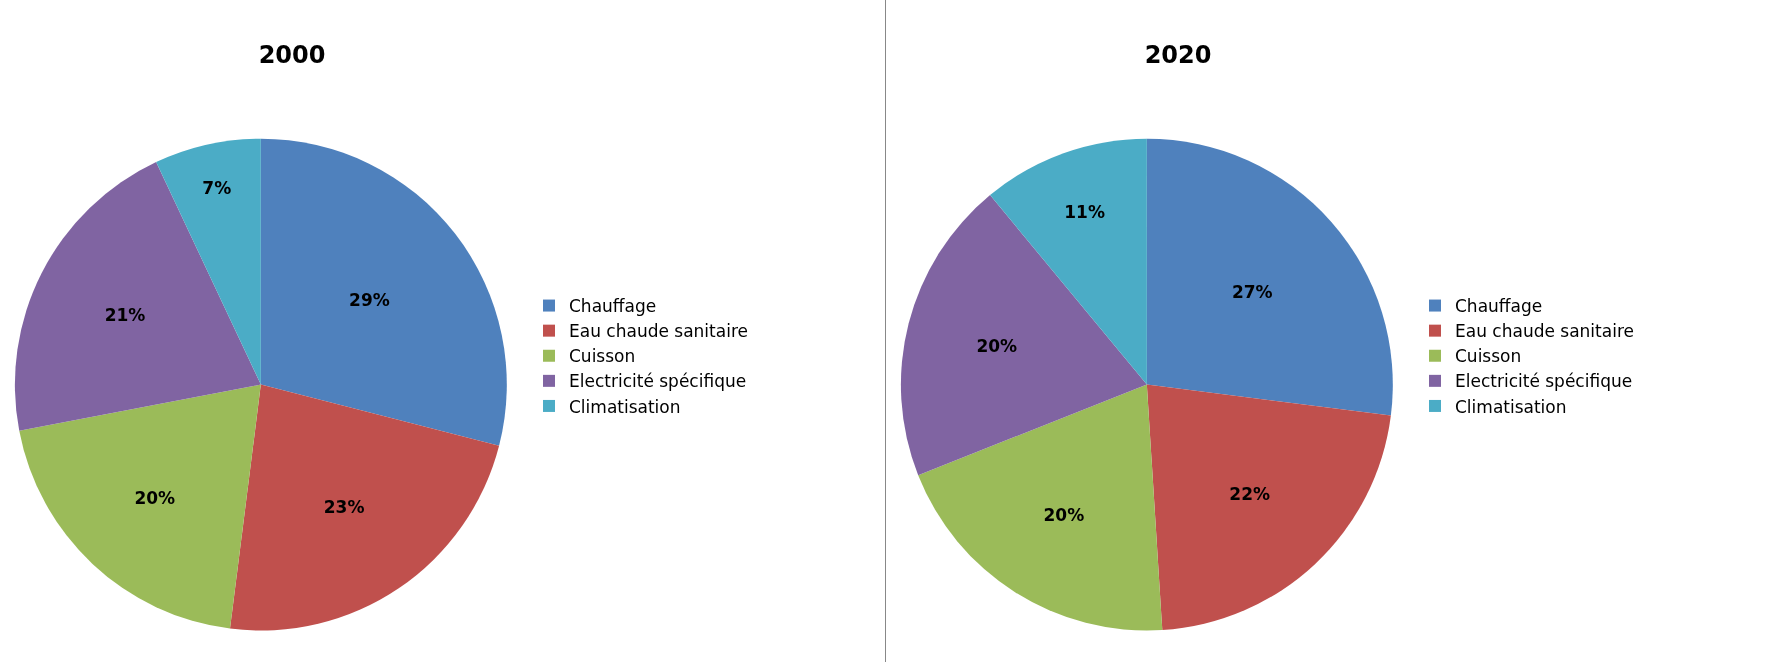  What do you see at coordinates (125, 315) in the screenshot?
I see `data-label: 21%` at bounding box center [125, 315].